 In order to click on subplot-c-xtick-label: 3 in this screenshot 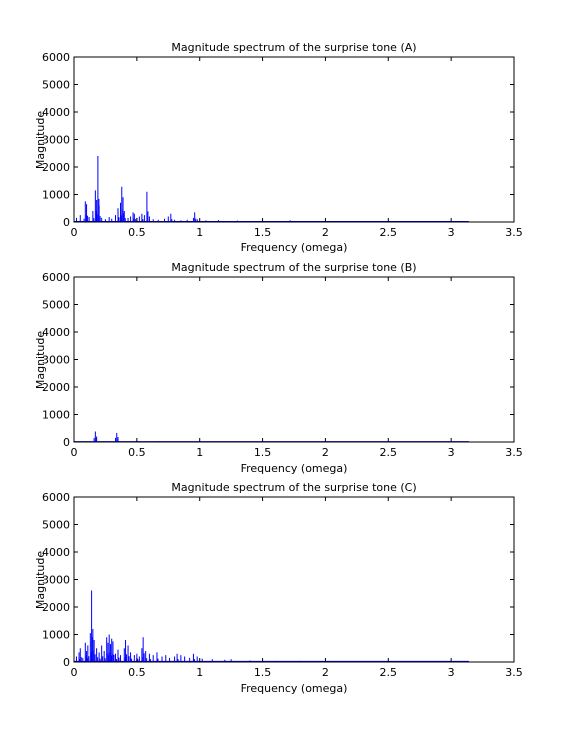, I will do `click(451, 672)`.